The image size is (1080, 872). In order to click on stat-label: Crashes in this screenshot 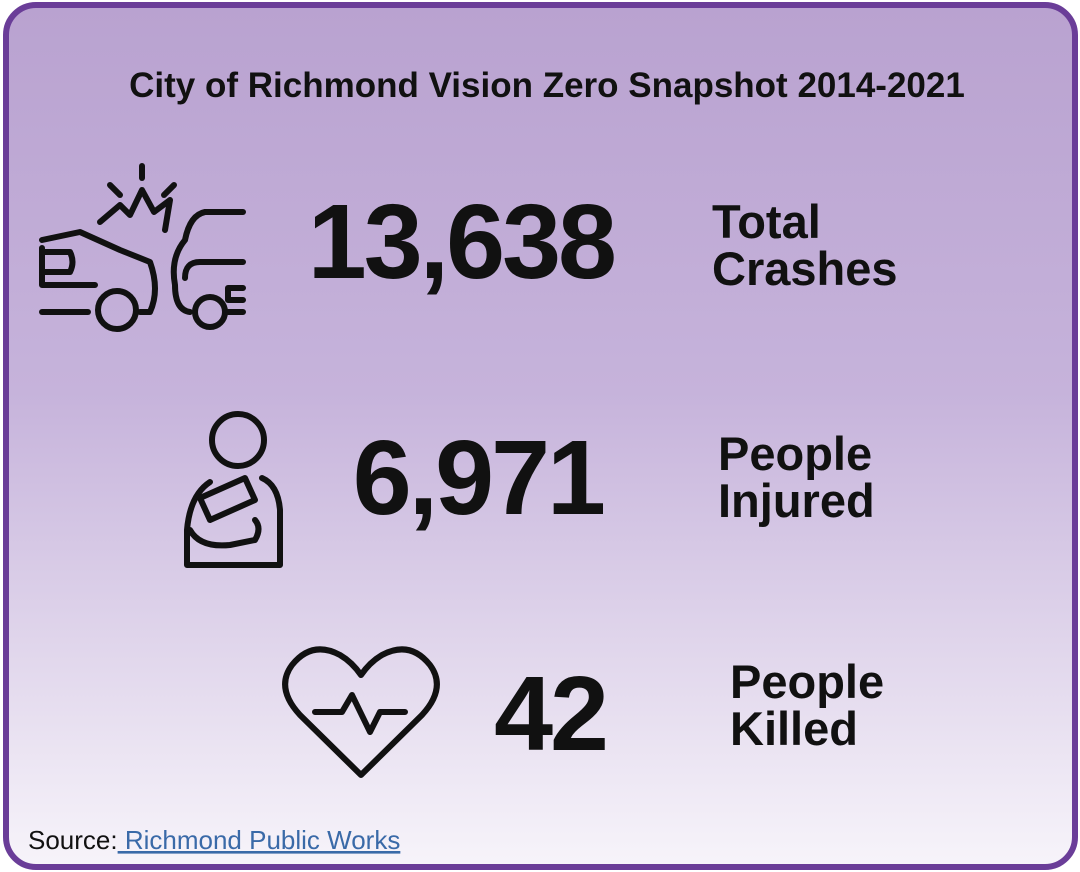, I will do `click(805, 268)`.